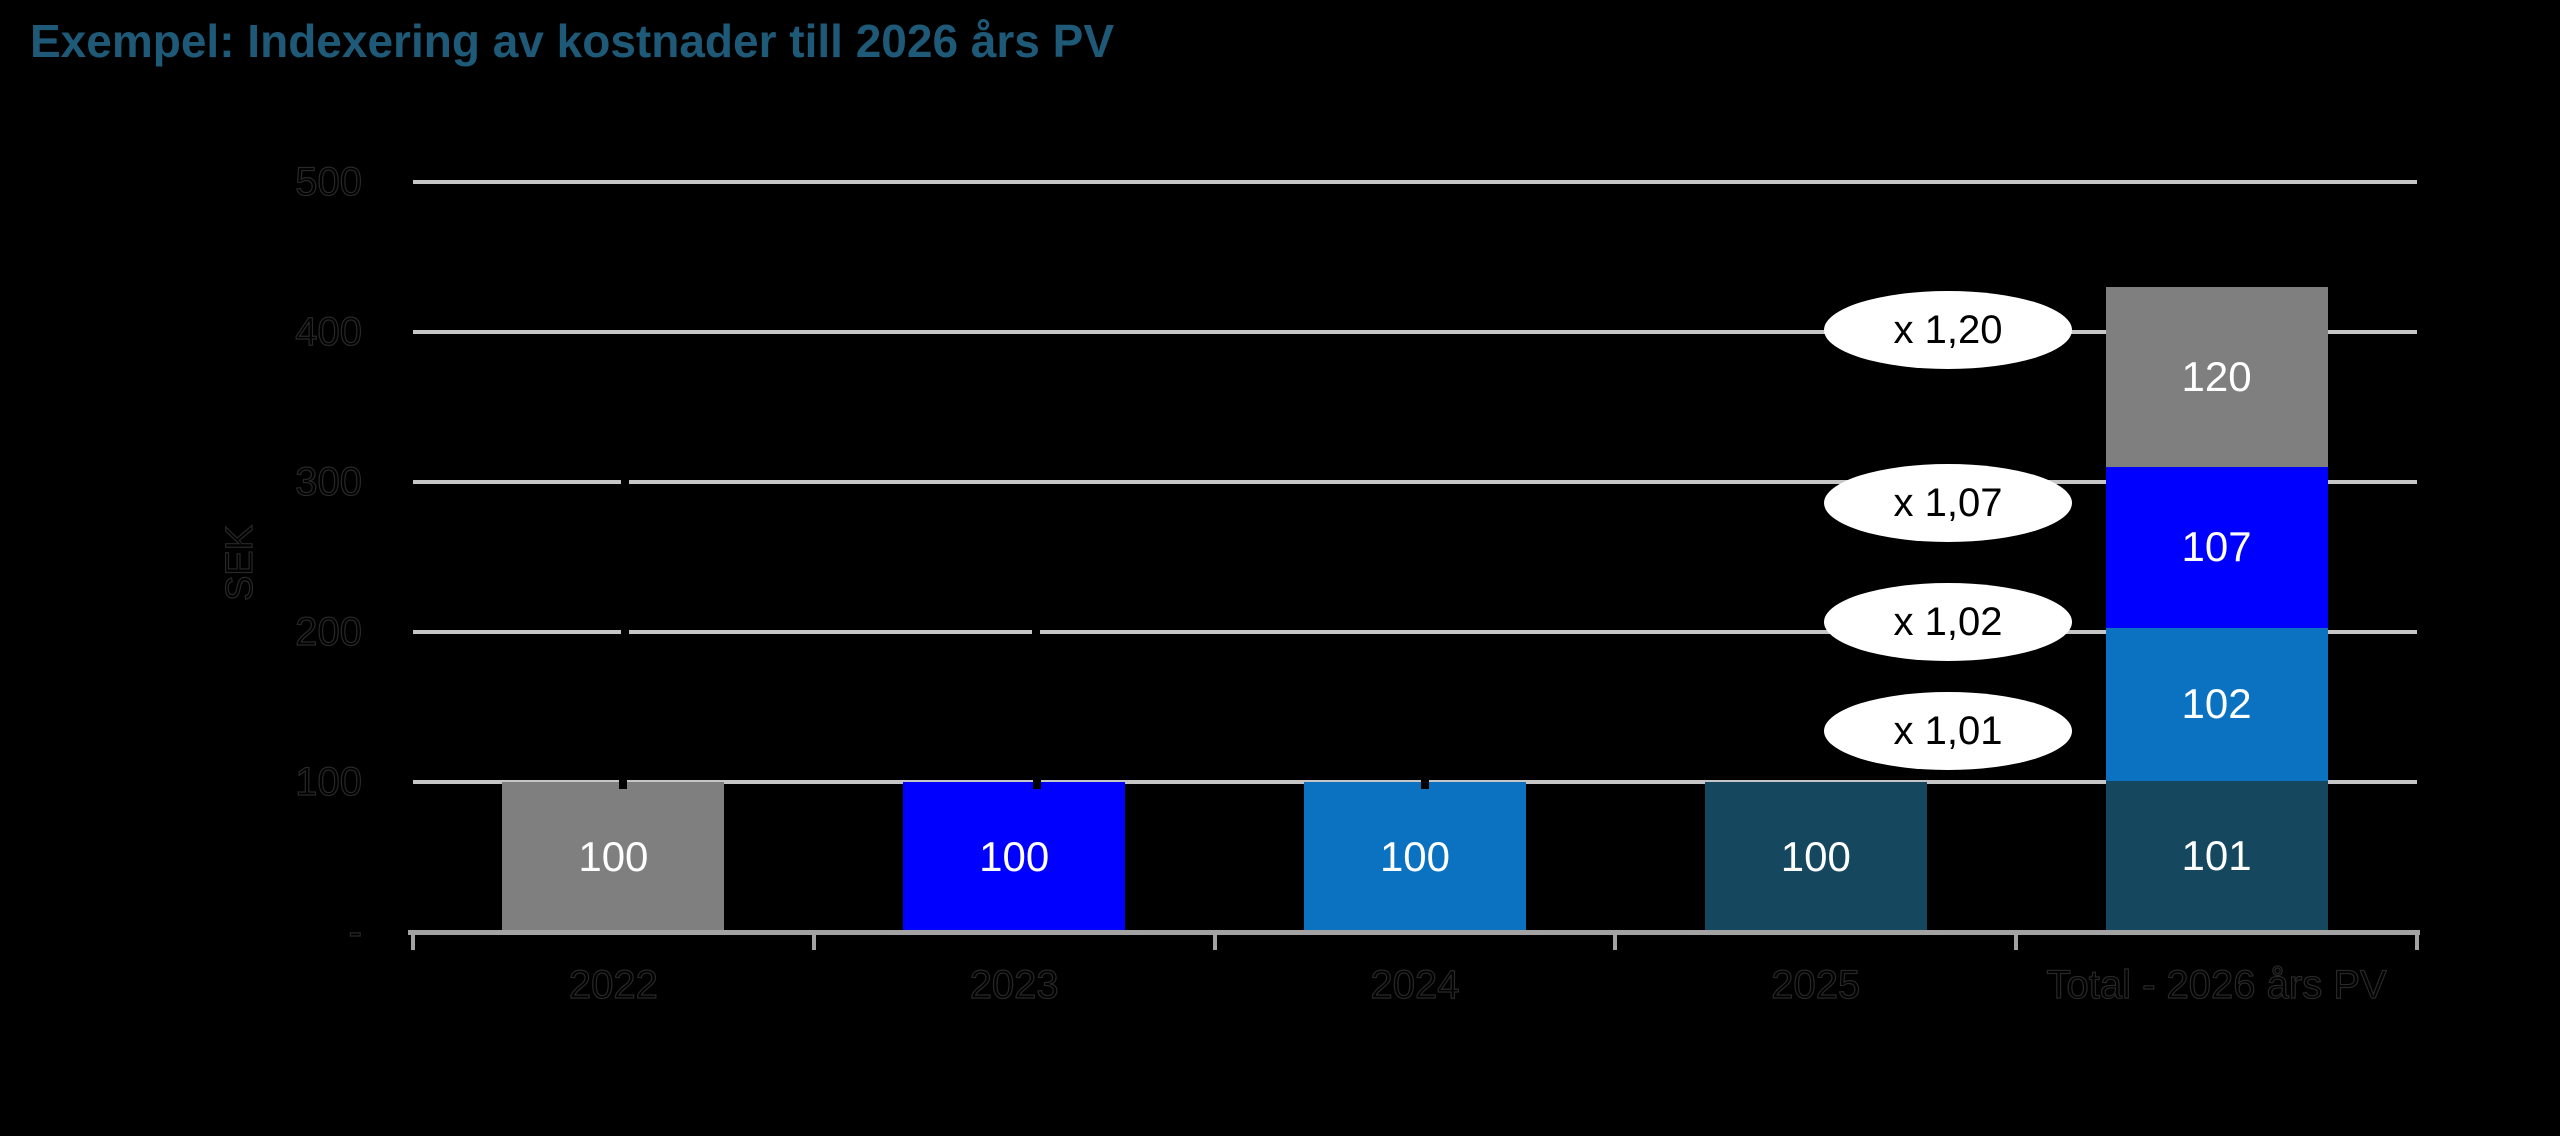 The image size is (2560, 1136). I want to click on bar-segment: 102, so click(2216, 704).